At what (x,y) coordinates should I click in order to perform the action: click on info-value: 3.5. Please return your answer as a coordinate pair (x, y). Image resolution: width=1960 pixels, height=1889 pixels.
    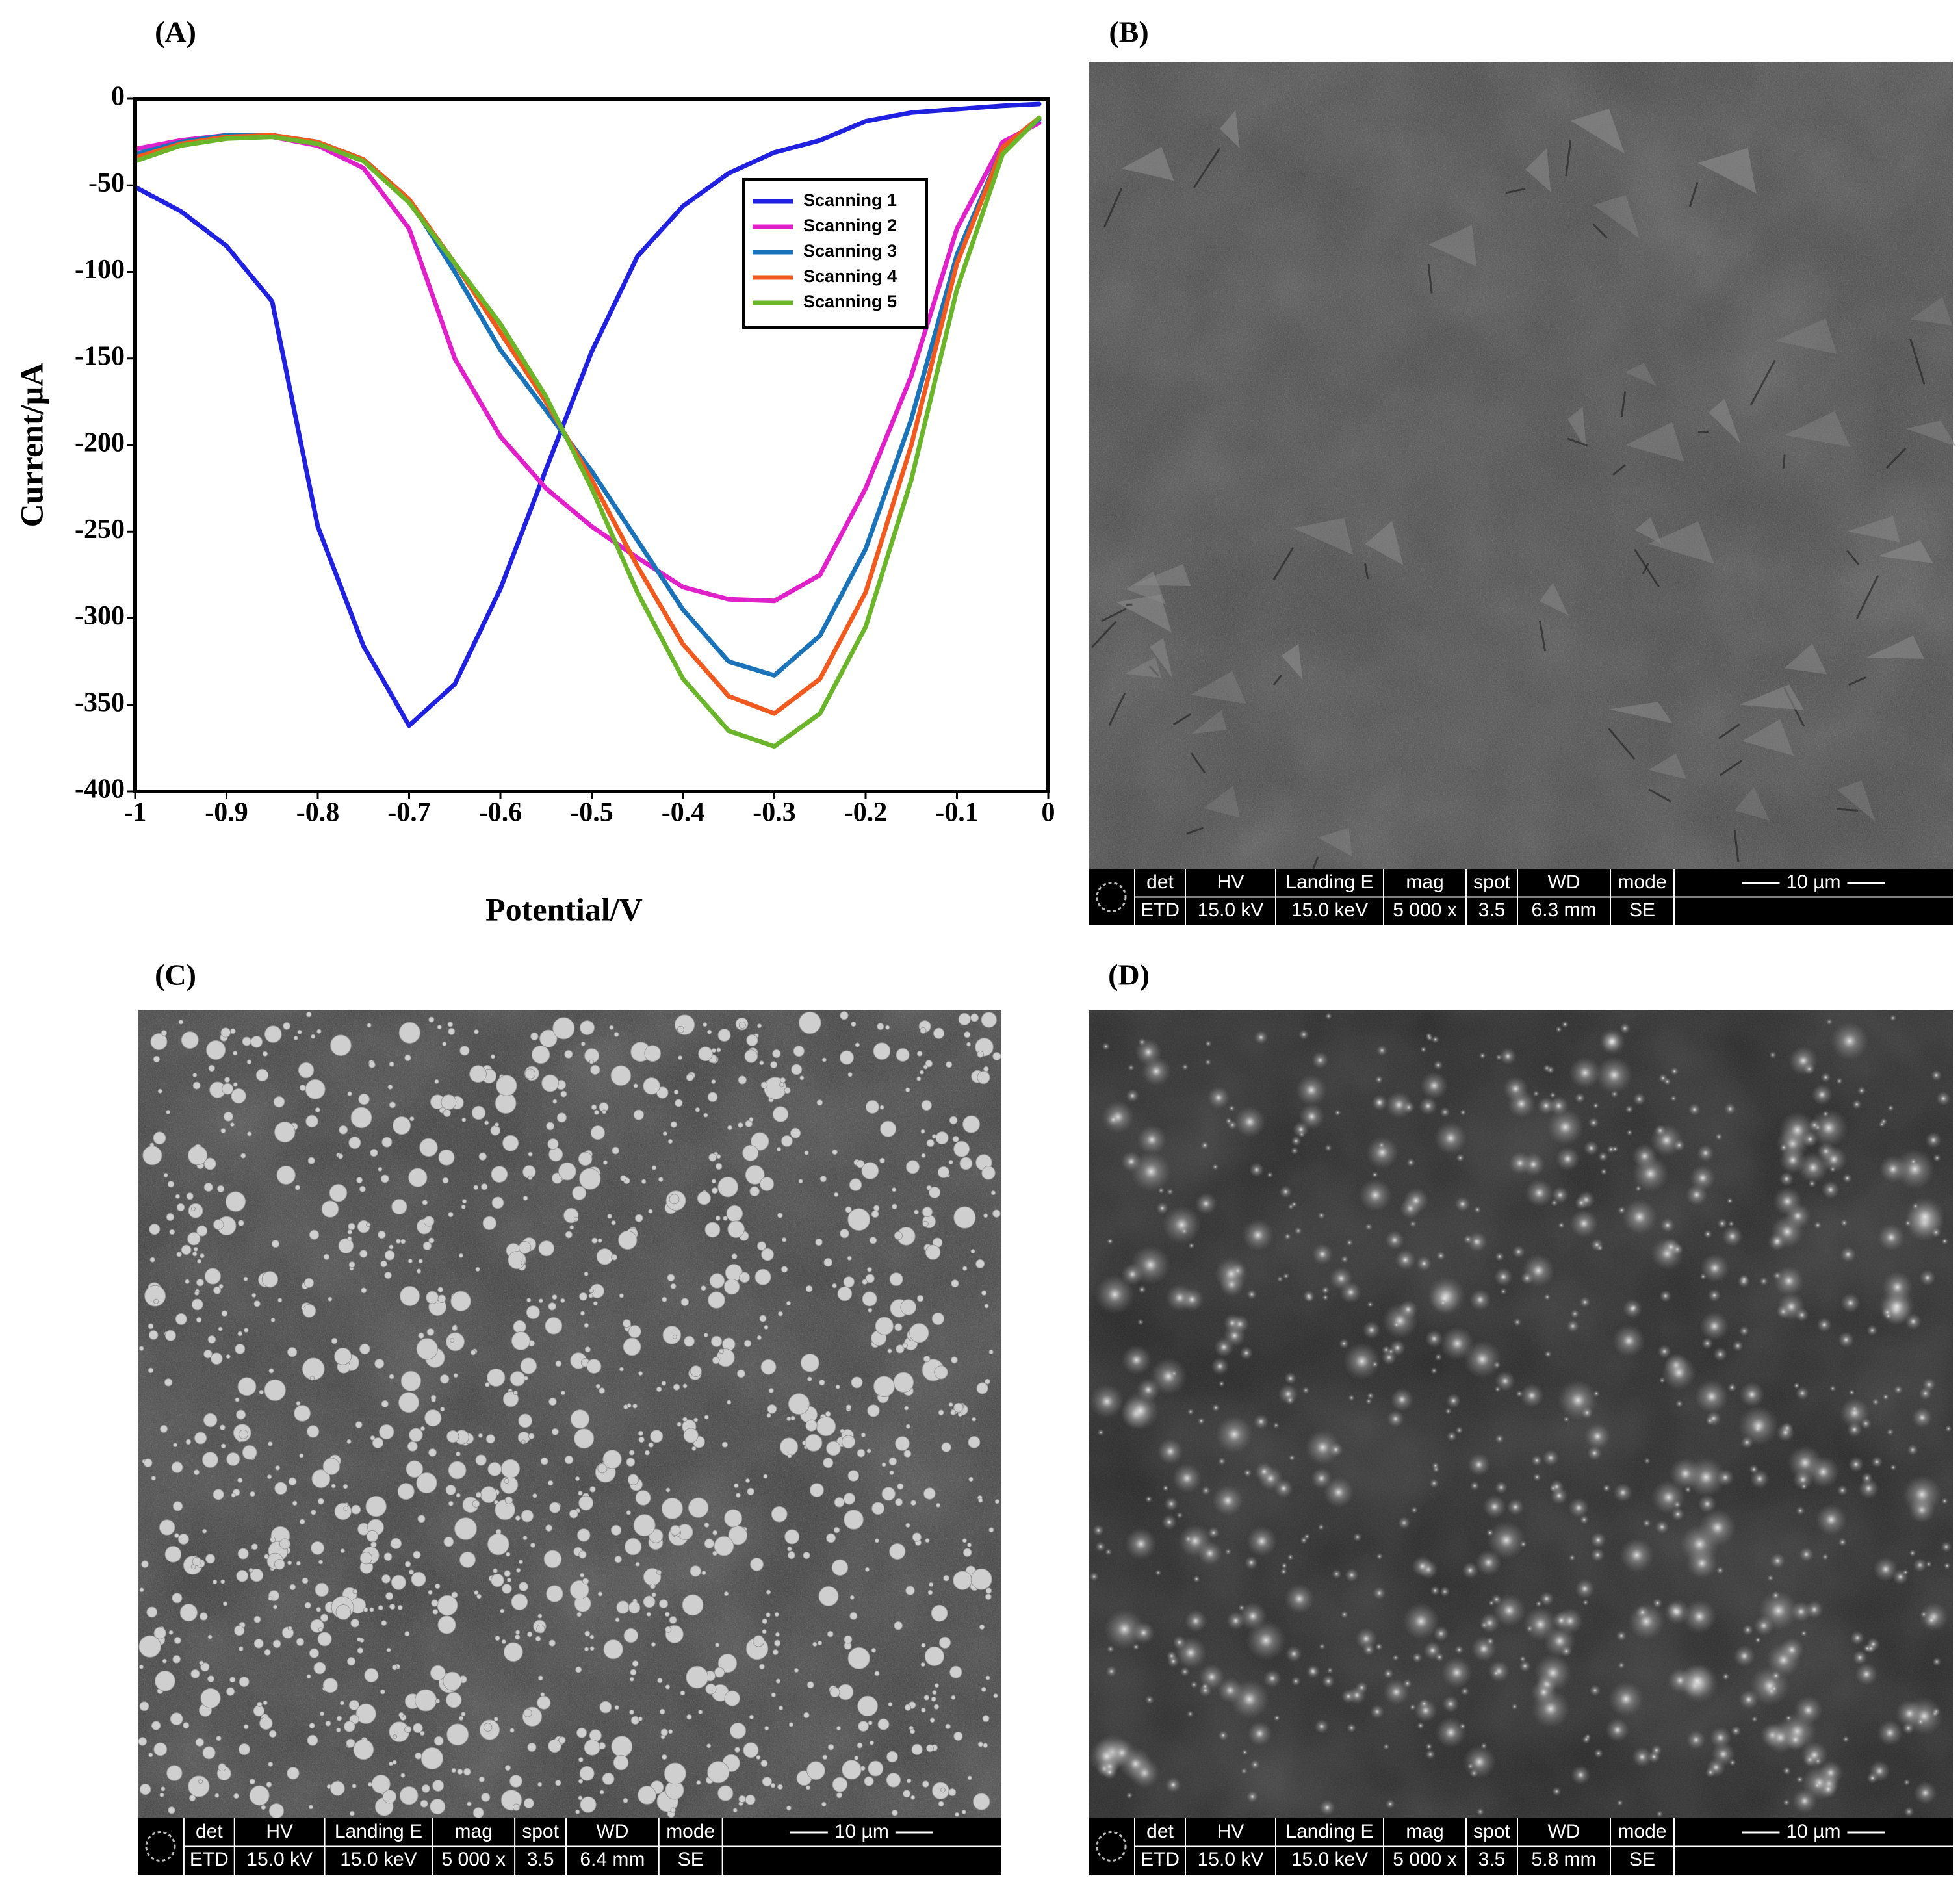
    Looking at the image, I should click on (1492, 910).